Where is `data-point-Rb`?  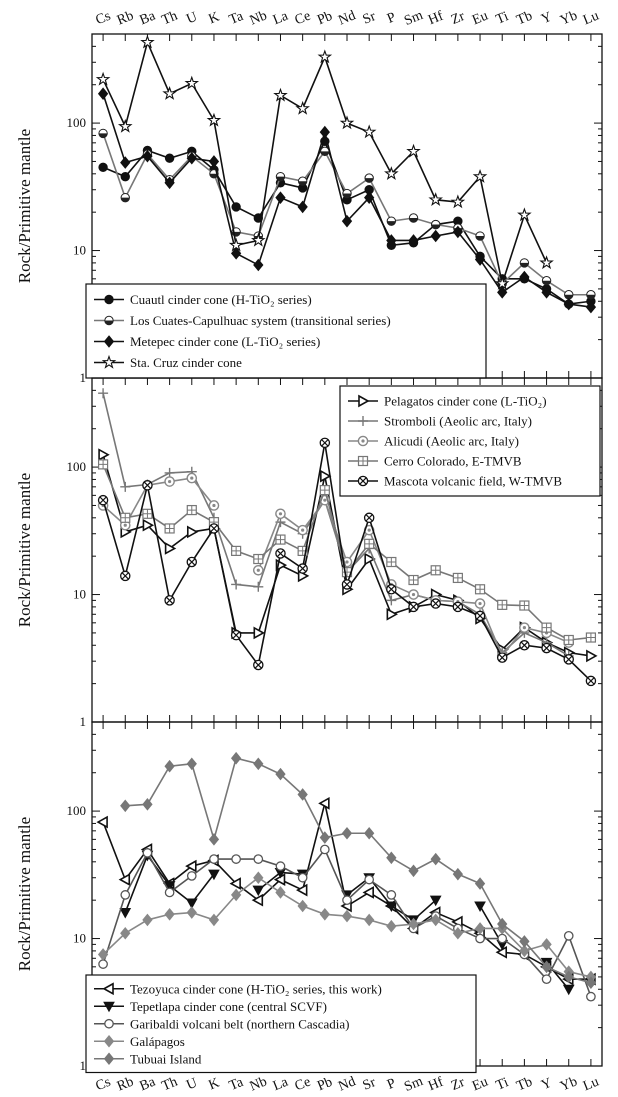 data-point-Rb is located at coordinates (124, 879).